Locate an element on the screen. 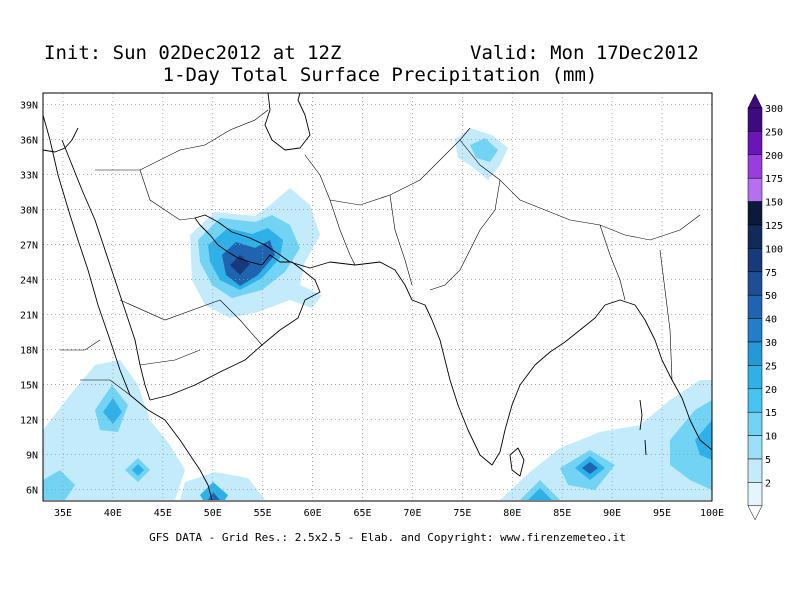  lon-tick-label: 45E is located at coordinates (163, 513).